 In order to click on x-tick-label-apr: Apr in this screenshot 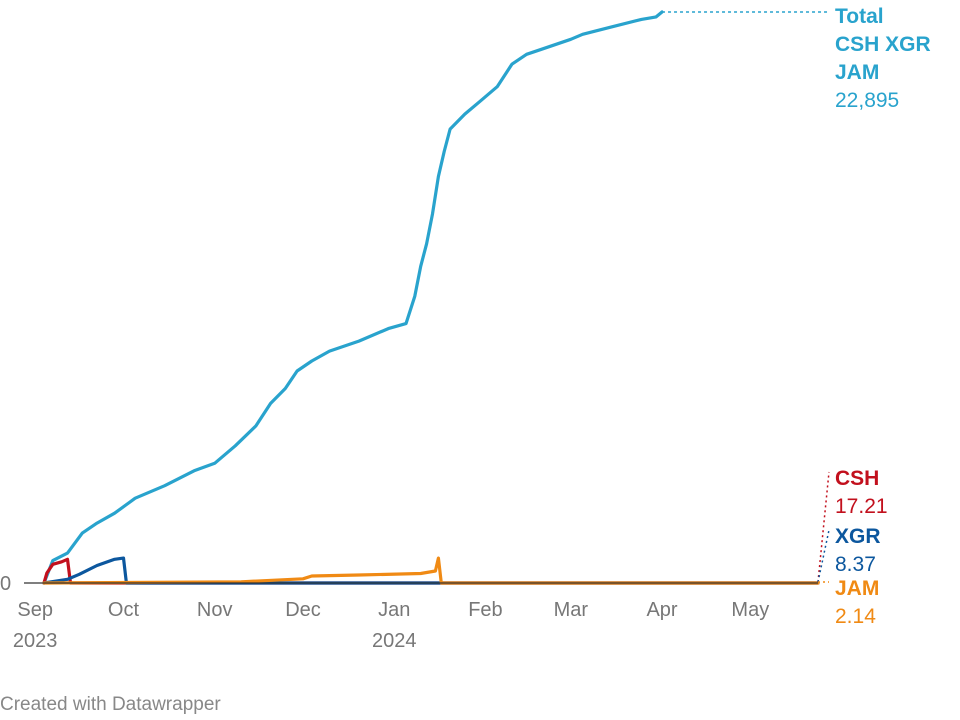, I will do `click(661, 610)`.